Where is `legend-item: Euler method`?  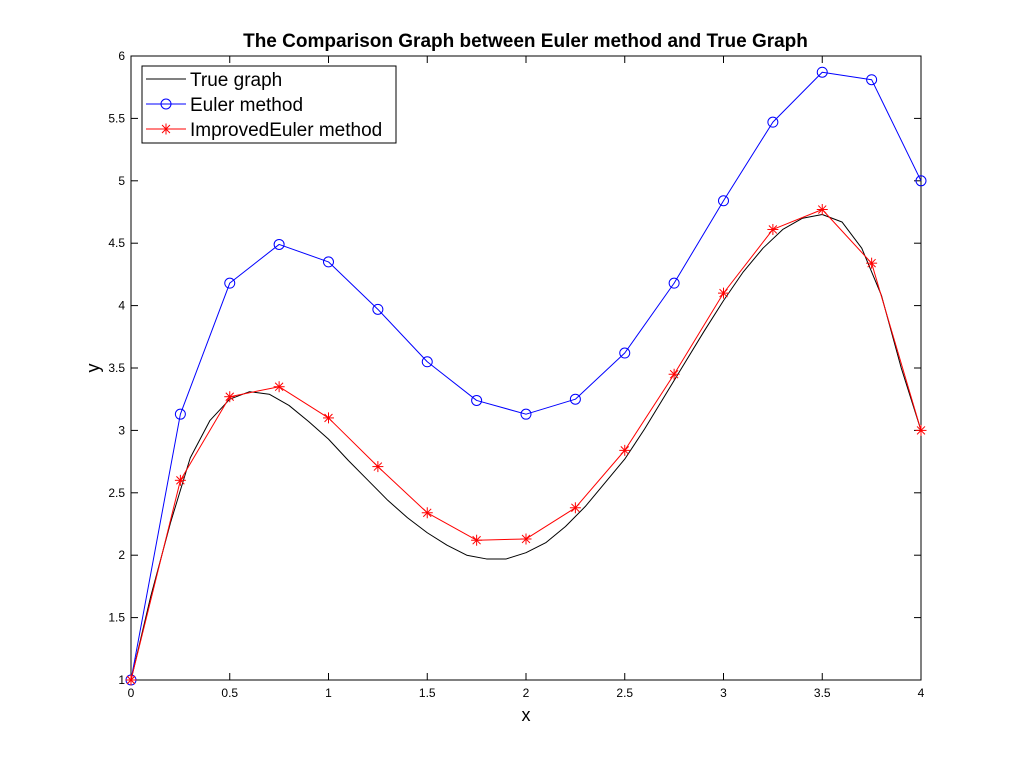 legend-item: Euler method is located at coordinates (224, 105).